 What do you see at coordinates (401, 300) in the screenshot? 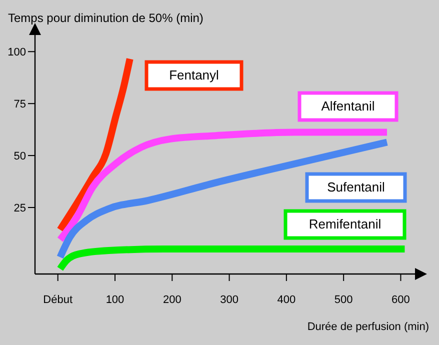
I see `x-tick-label: 600` at bounding box center [401, 300].